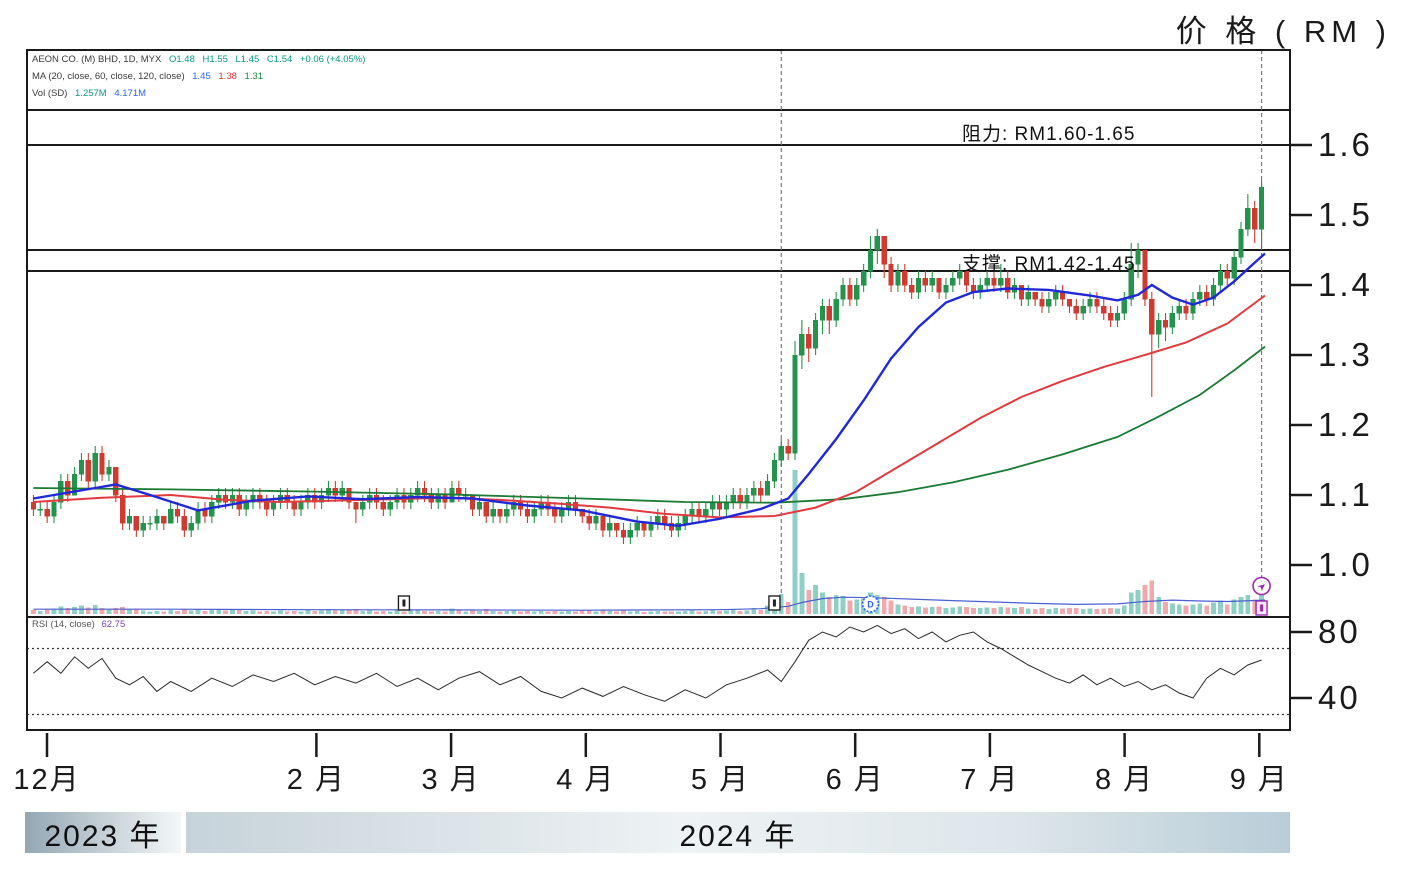 This screenshot has width=1407, height=873. What do you see at coordinates (586, 780) in the screenshot?
I see `x-axis-label: 4 月` at bounding box center [586, 780].